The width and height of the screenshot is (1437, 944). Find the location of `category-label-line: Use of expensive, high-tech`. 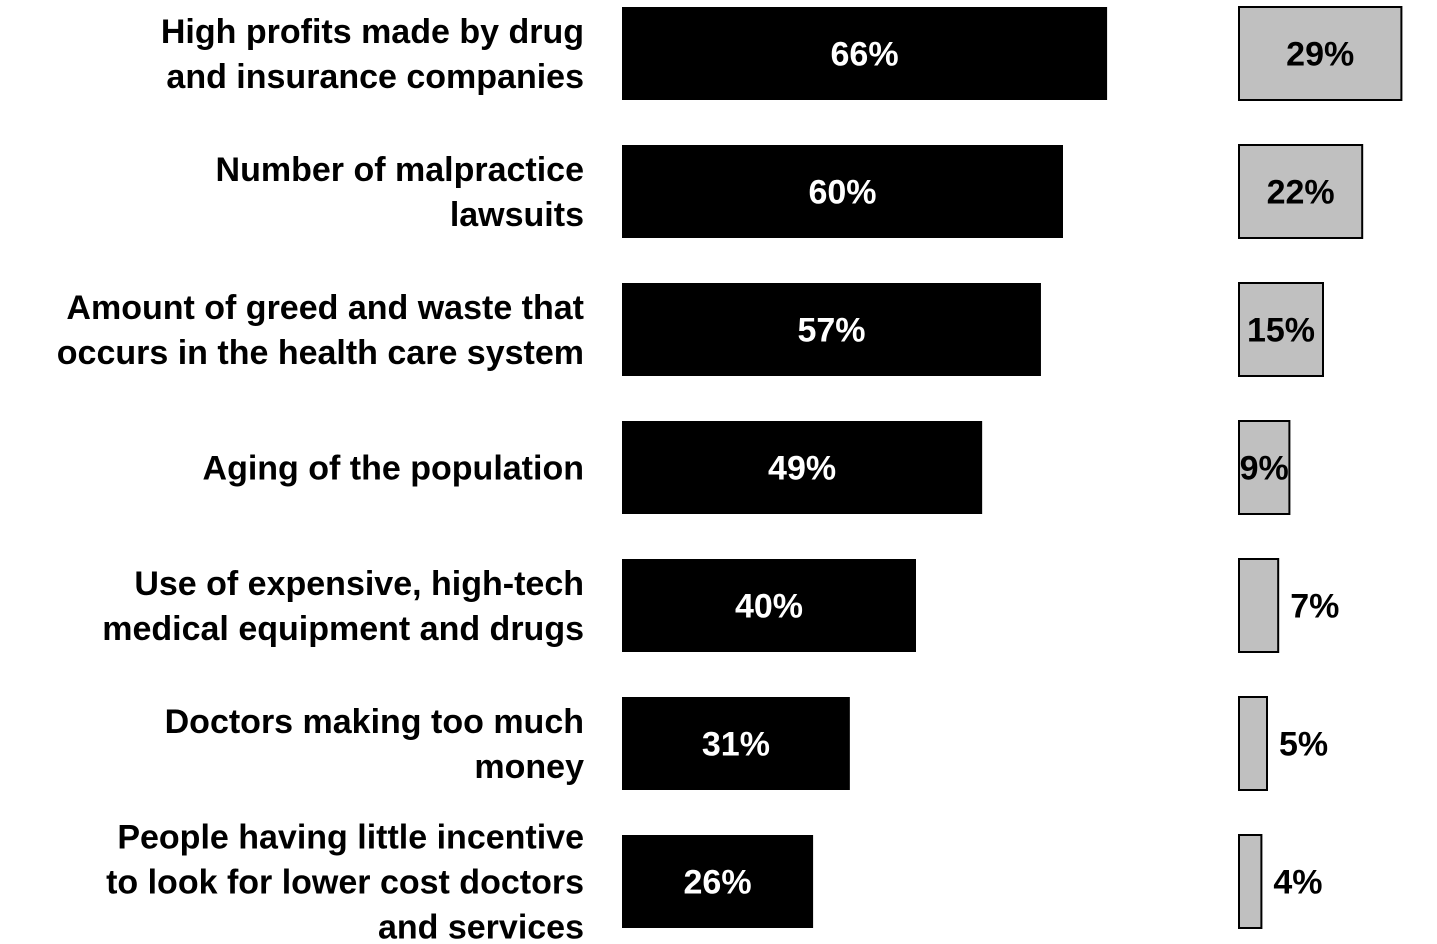

category-label-line: Use of expensive, high-tech is located at coordinates (359, 584).